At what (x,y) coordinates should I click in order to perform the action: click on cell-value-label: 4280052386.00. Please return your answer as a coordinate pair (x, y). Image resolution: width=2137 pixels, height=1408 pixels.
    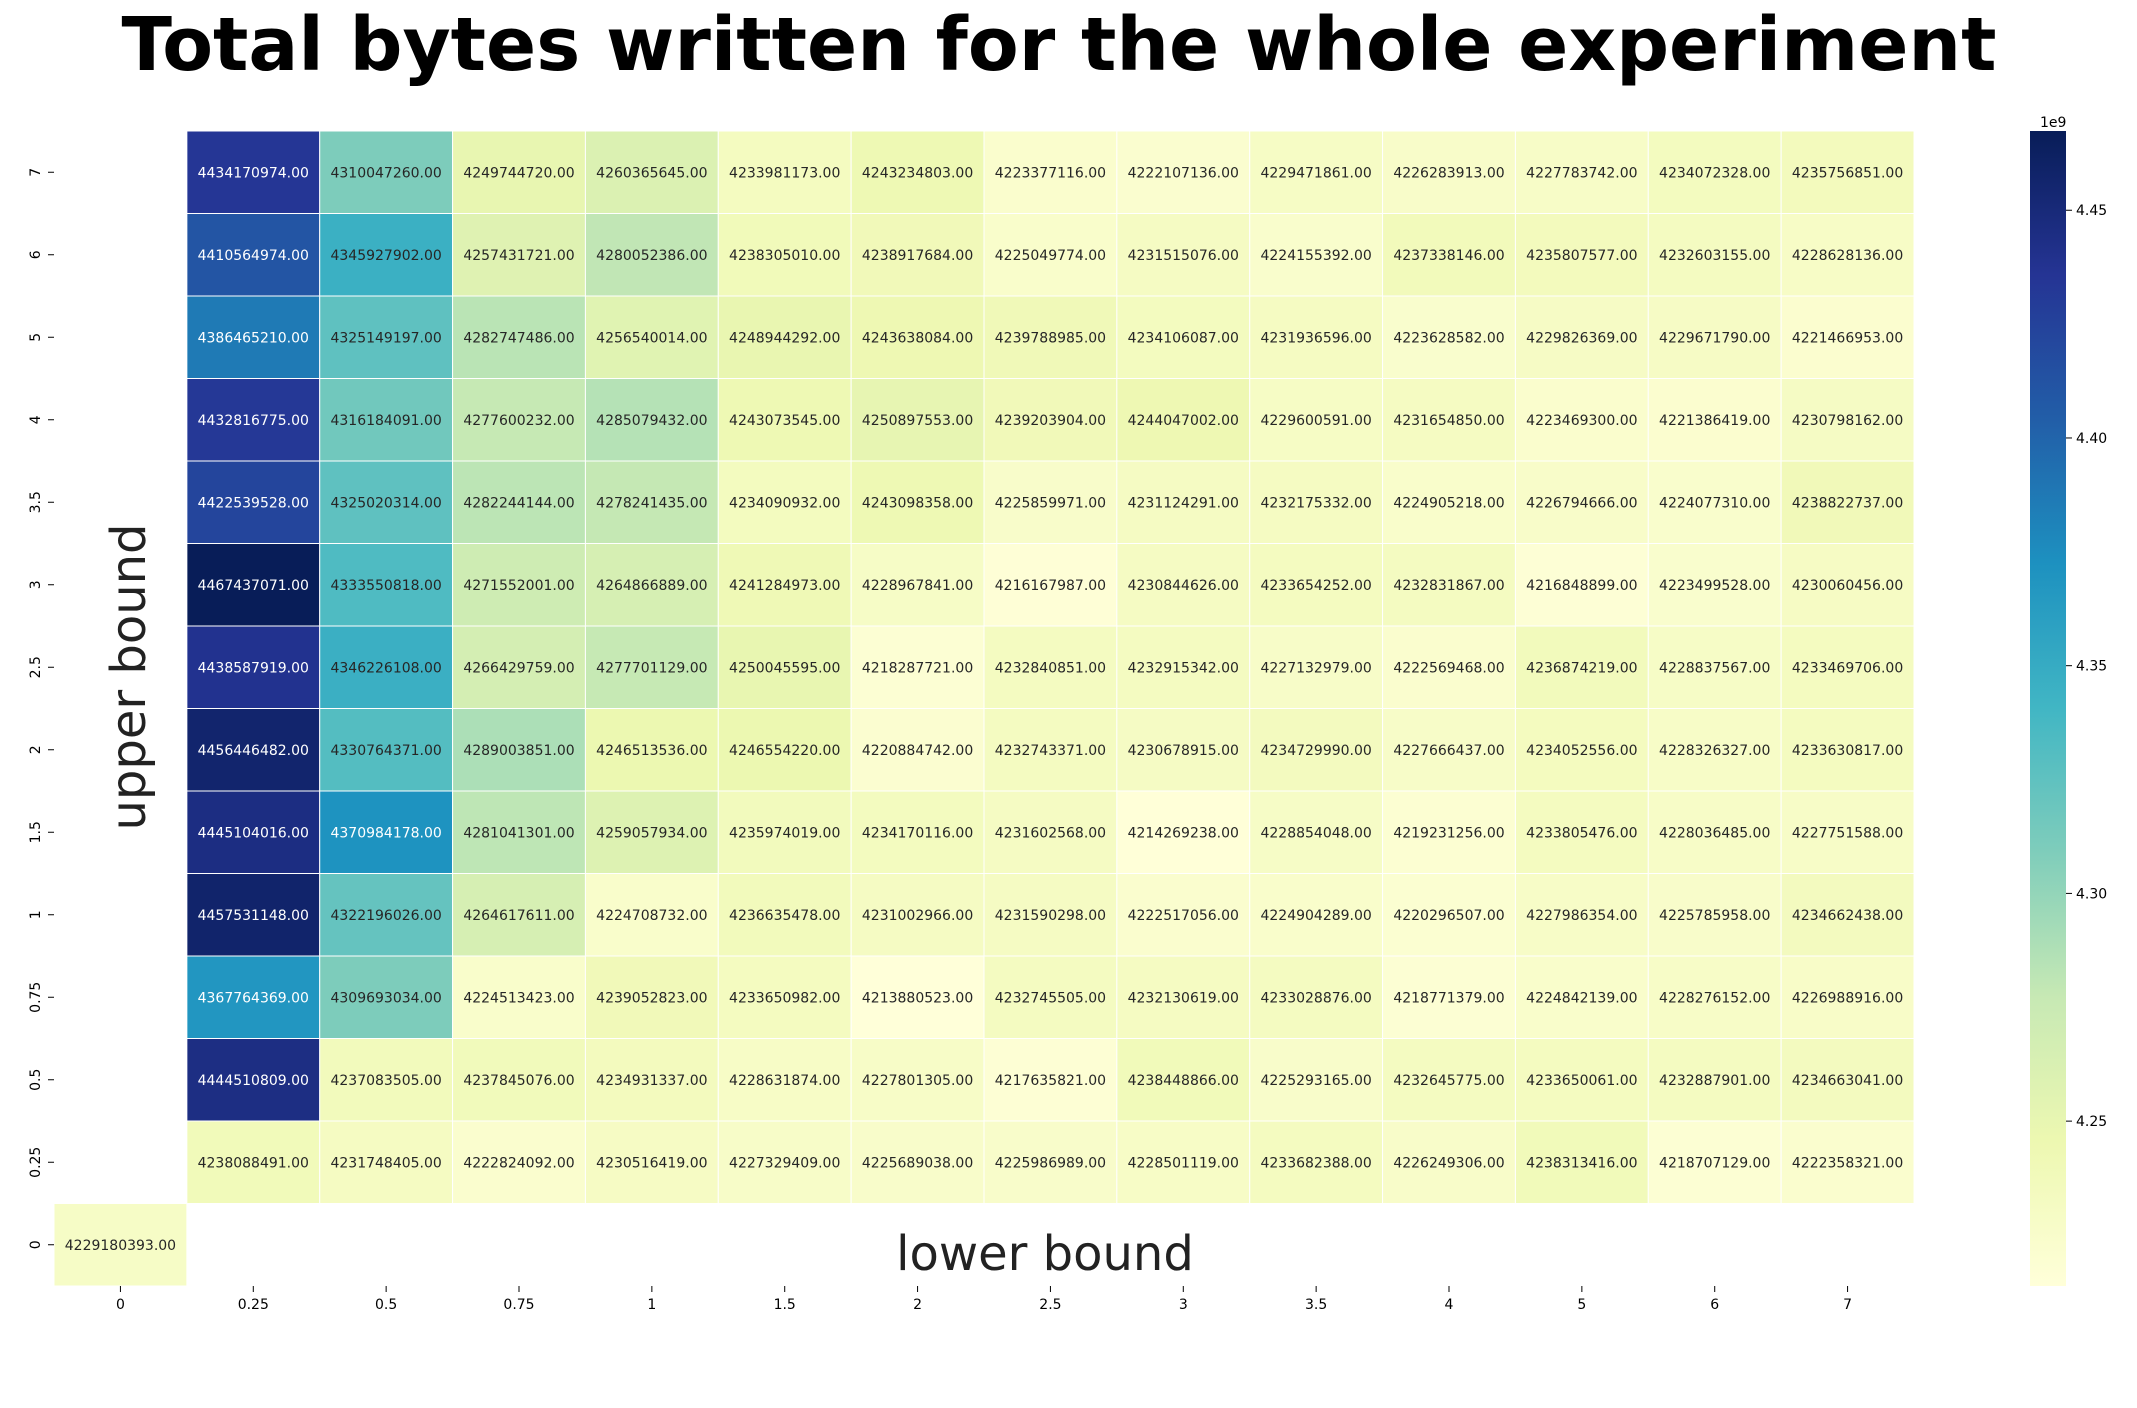
    Looking at the image, I should click on (651, 256).